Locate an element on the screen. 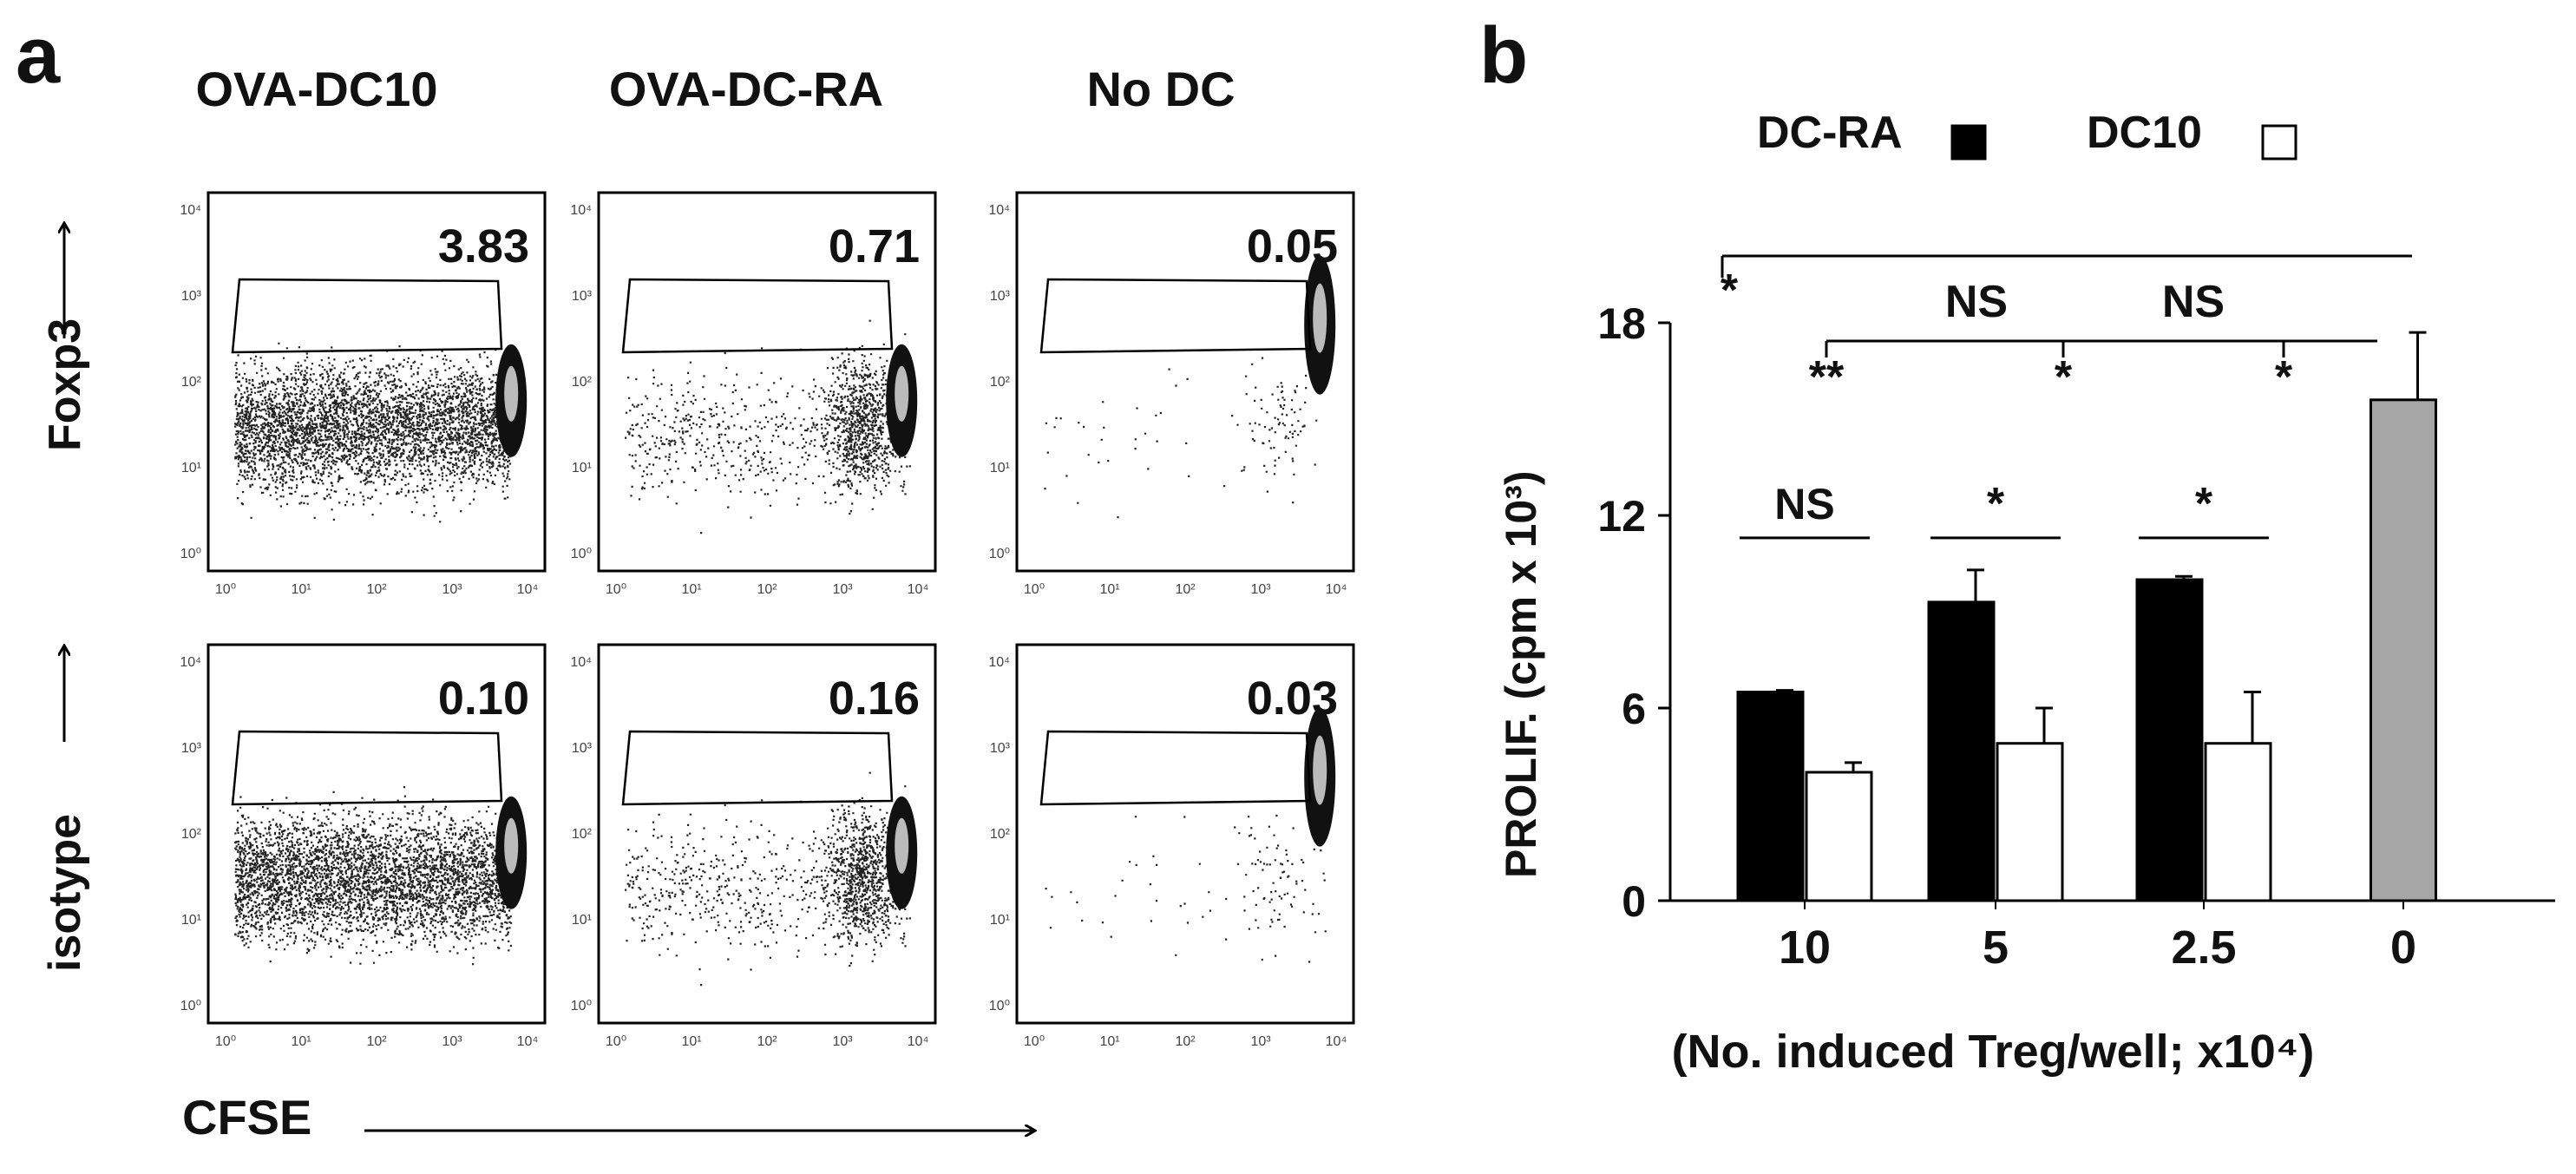 The width and height of the screenshot is (2576, 1174). gate-percentage: 3.83 is located at coordinates (483, 246).